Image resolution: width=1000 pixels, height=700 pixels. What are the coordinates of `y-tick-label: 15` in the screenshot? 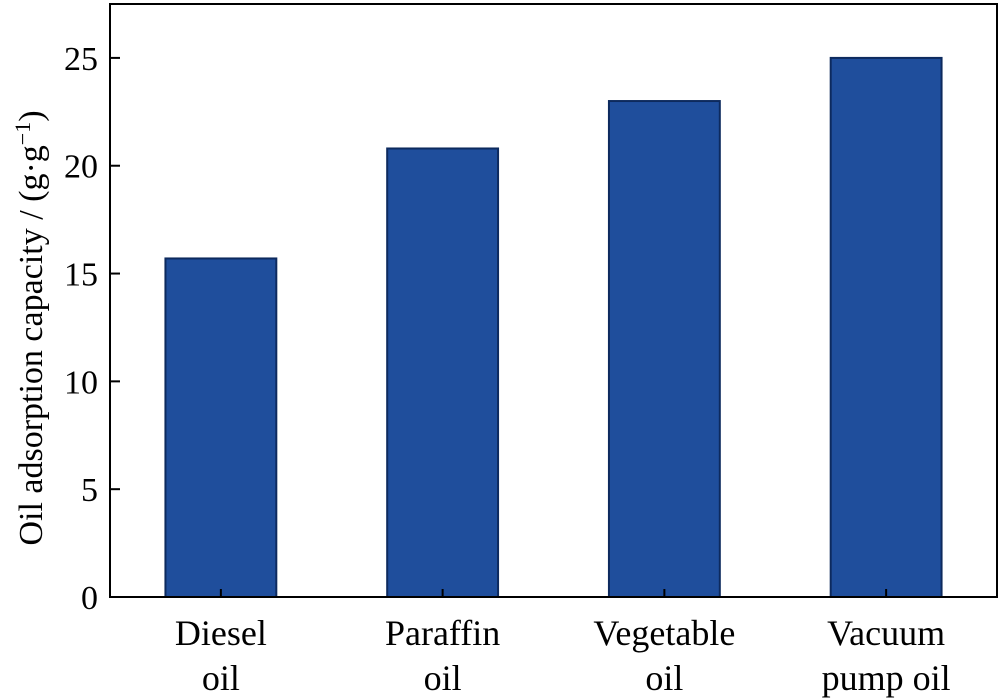 It's located at (81, 275).